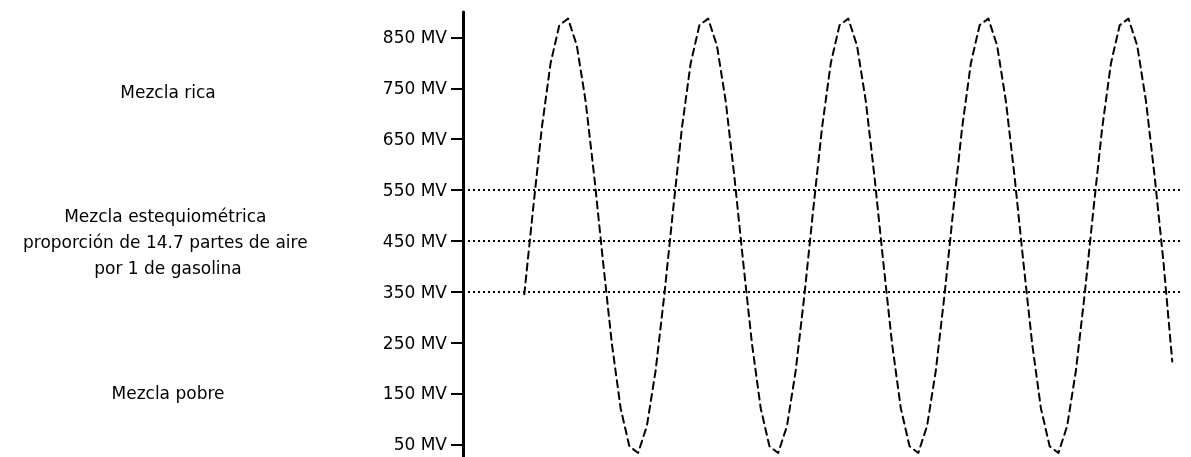  What do you see at coordinates (415, 139) in the screenshot?
I see `y-tick-label: 650 MV` at bounding box center [415, 139].